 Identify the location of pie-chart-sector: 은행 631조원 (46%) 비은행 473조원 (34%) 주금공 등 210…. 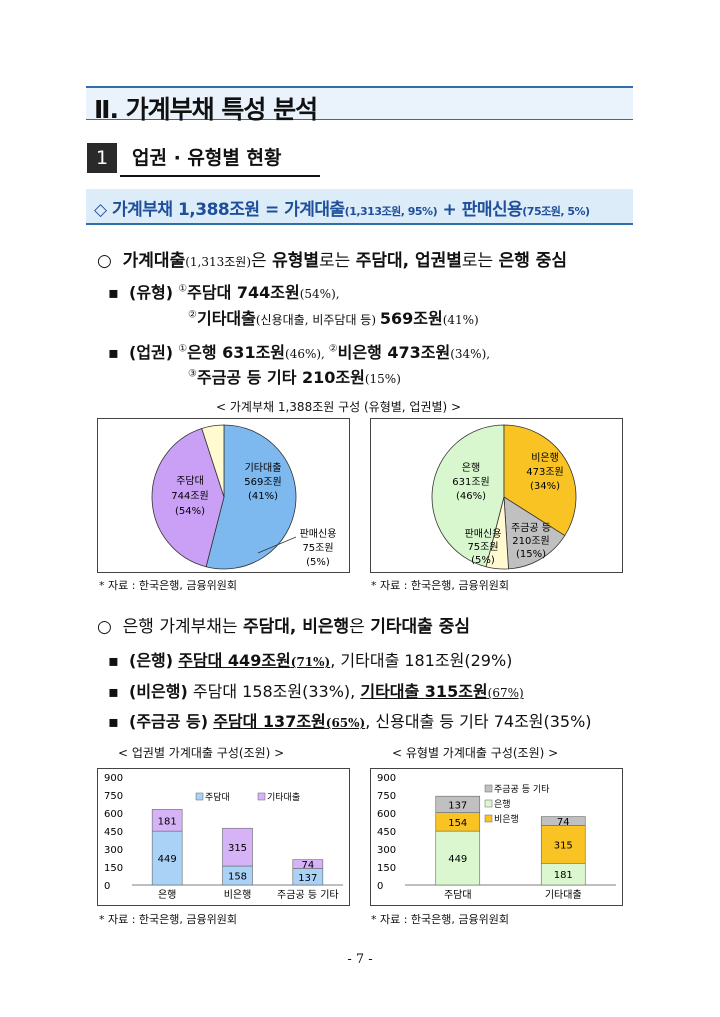
(496, 495).